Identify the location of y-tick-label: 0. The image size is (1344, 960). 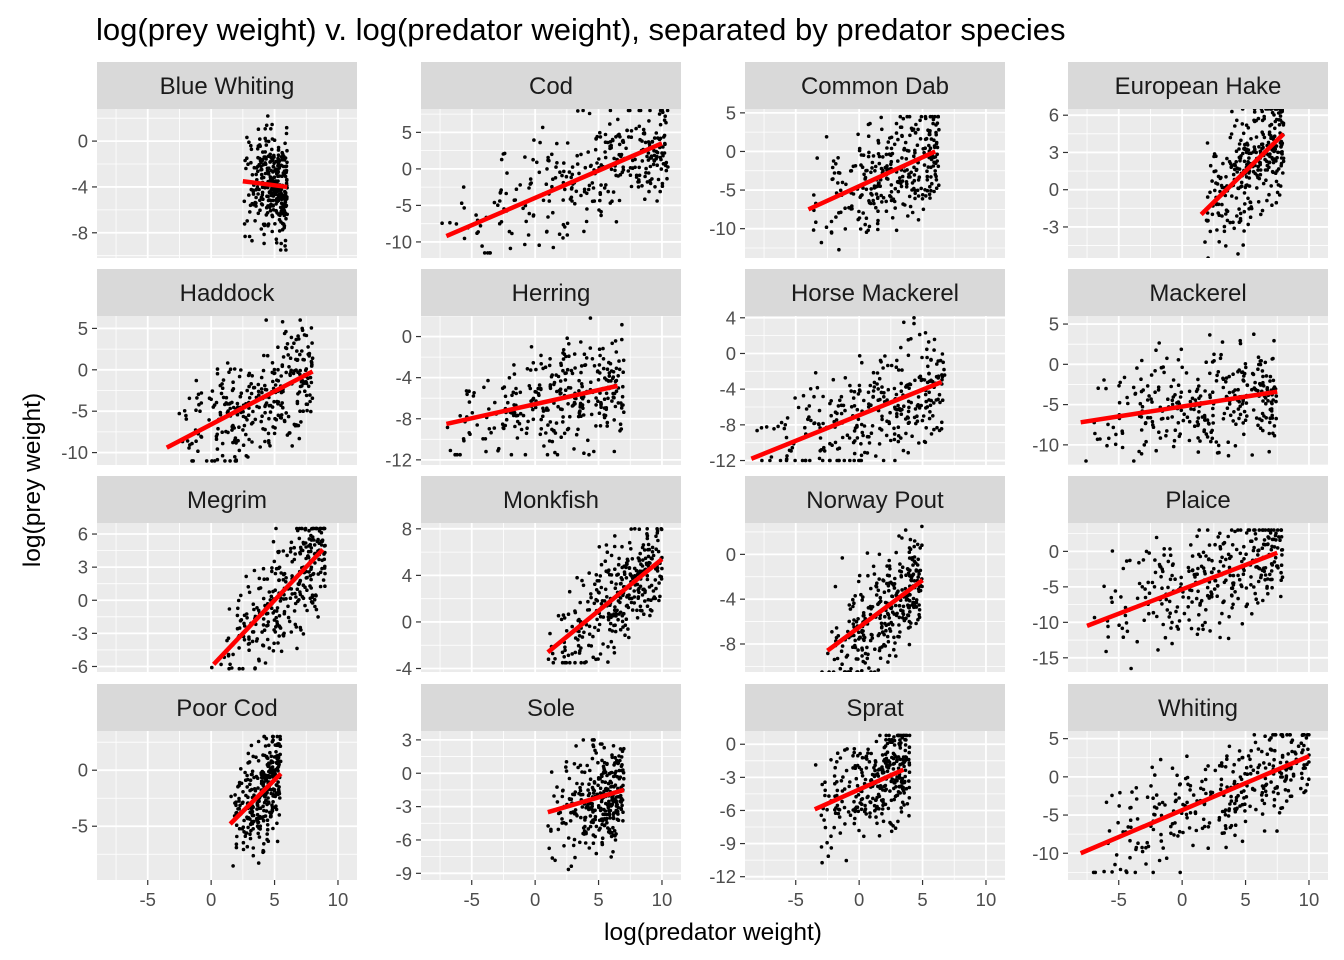
(731, 151).